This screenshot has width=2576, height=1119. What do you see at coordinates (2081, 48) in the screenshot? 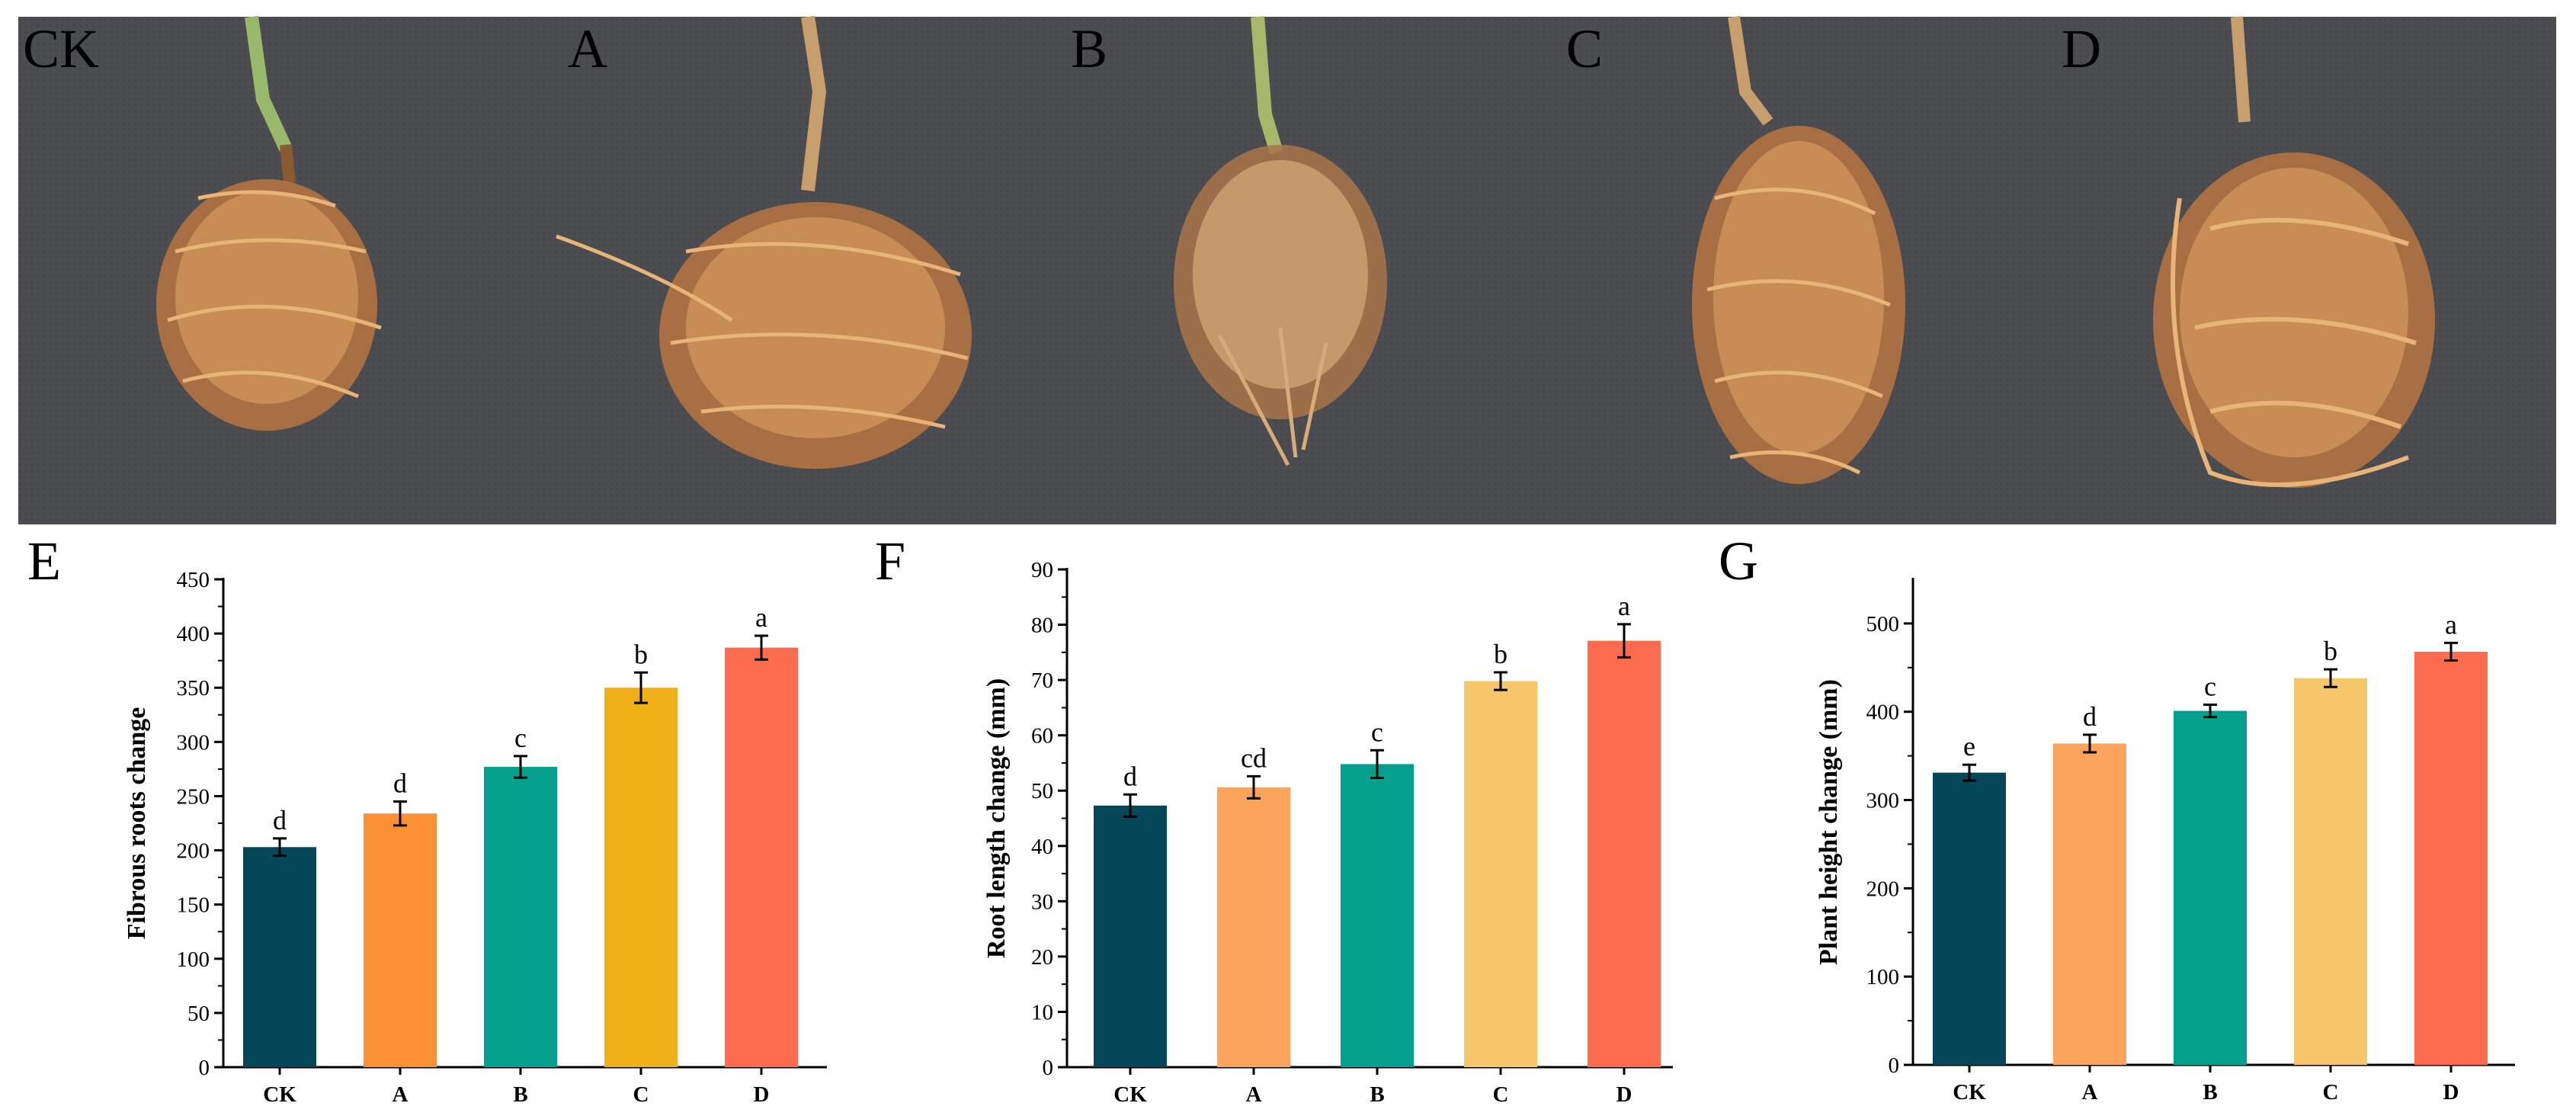
I see `photo-label-d: D` at bounding box center [2081, 48].